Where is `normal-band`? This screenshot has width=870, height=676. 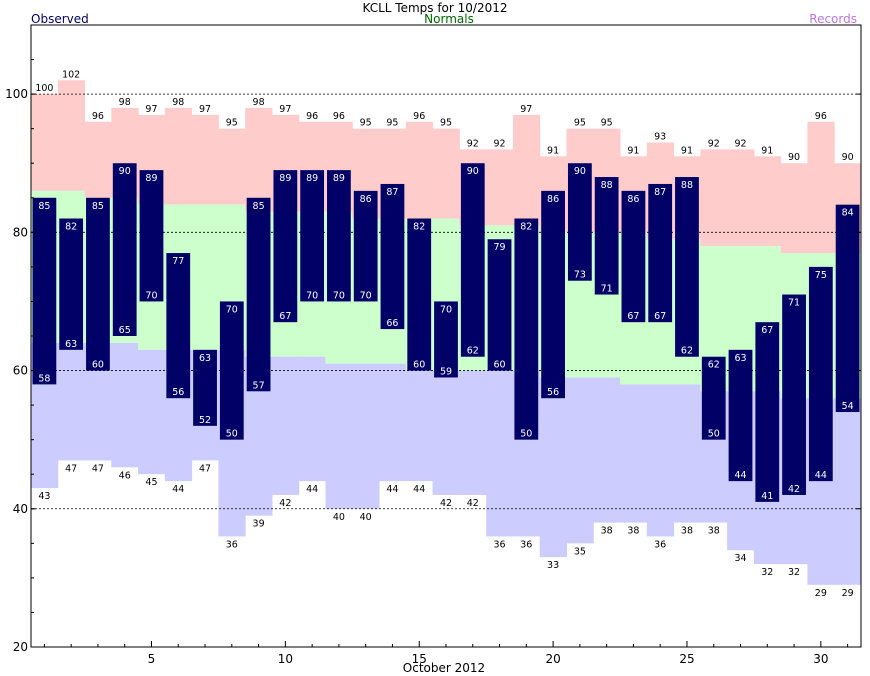 normal-band is located at coordinates (205, 277).